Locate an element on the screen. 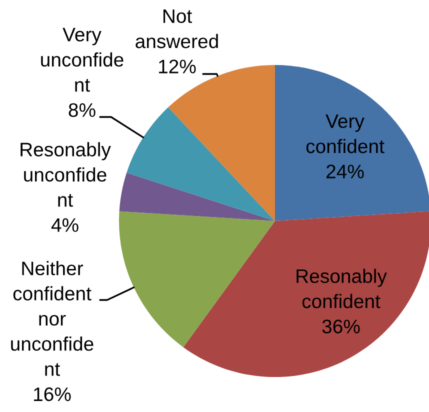 This screenshot has height=412, width=429. data-label: 24% is located at coordinates (345, 171).